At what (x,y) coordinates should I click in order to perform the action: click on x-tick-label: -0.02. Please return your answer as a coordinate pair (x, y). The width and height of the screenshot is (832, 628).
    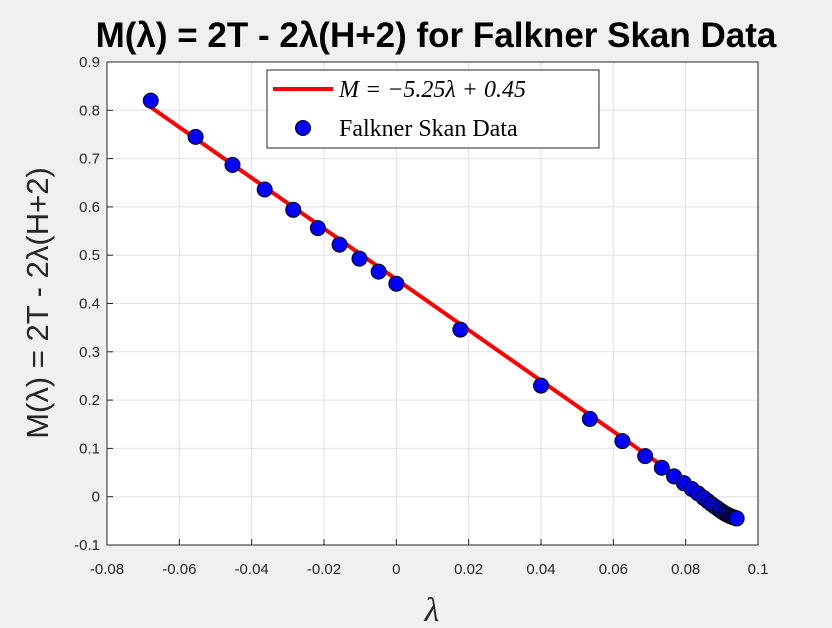
    Looking at the image, I should click on (324, 569).